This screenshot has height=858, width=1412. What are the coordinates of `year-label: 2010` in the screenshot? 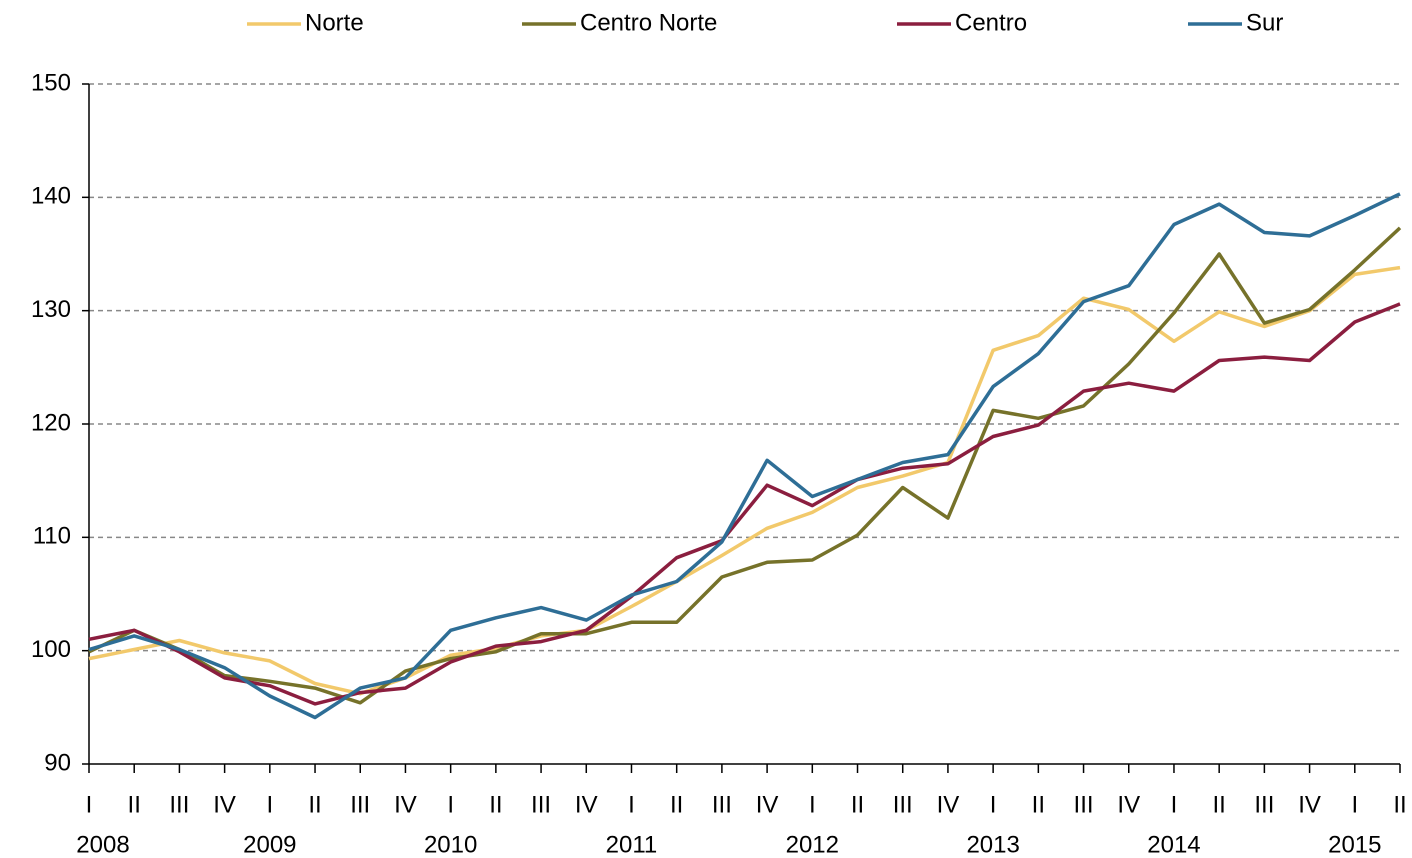 It's located at (450, 844).